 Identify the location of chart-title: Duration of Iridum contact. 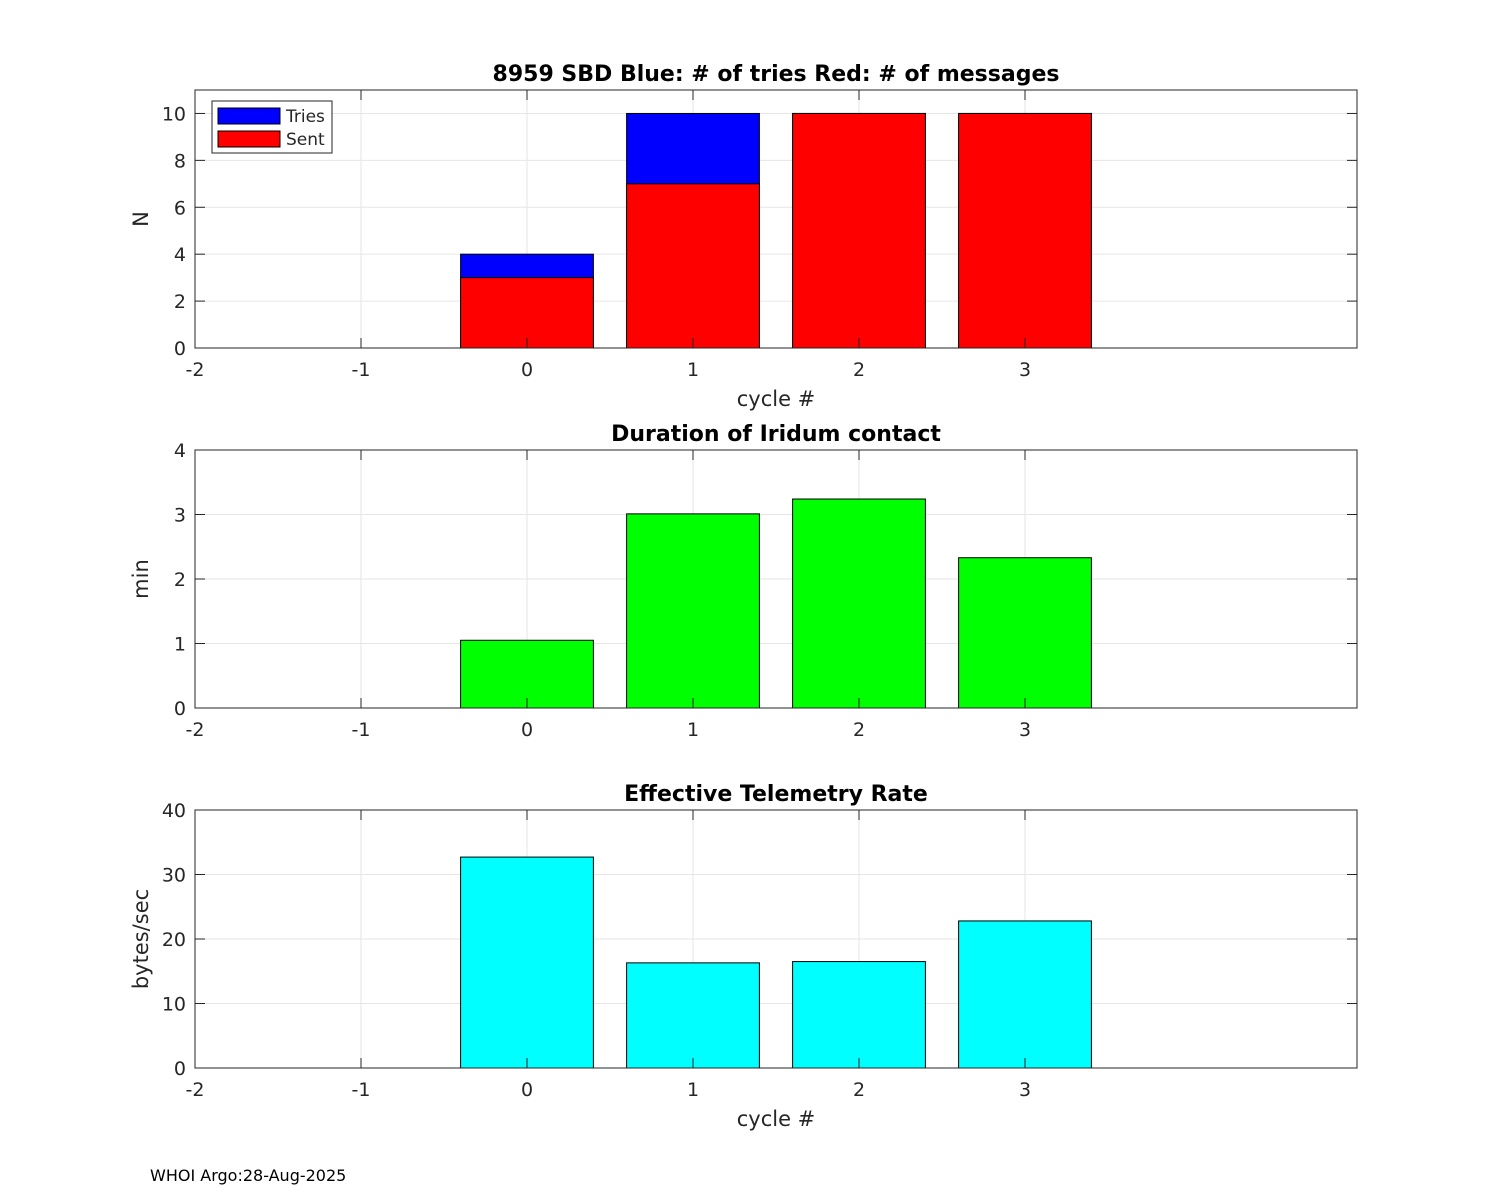
(776, 434).